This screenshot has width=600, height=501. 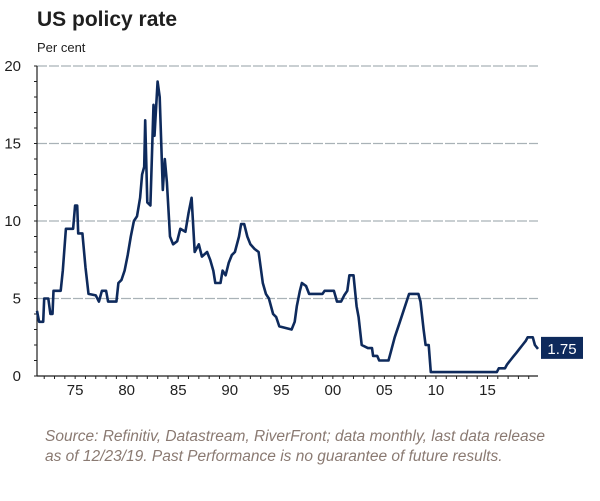 I want to click on end-value-label: 1.75, so click(x=562, y=347).